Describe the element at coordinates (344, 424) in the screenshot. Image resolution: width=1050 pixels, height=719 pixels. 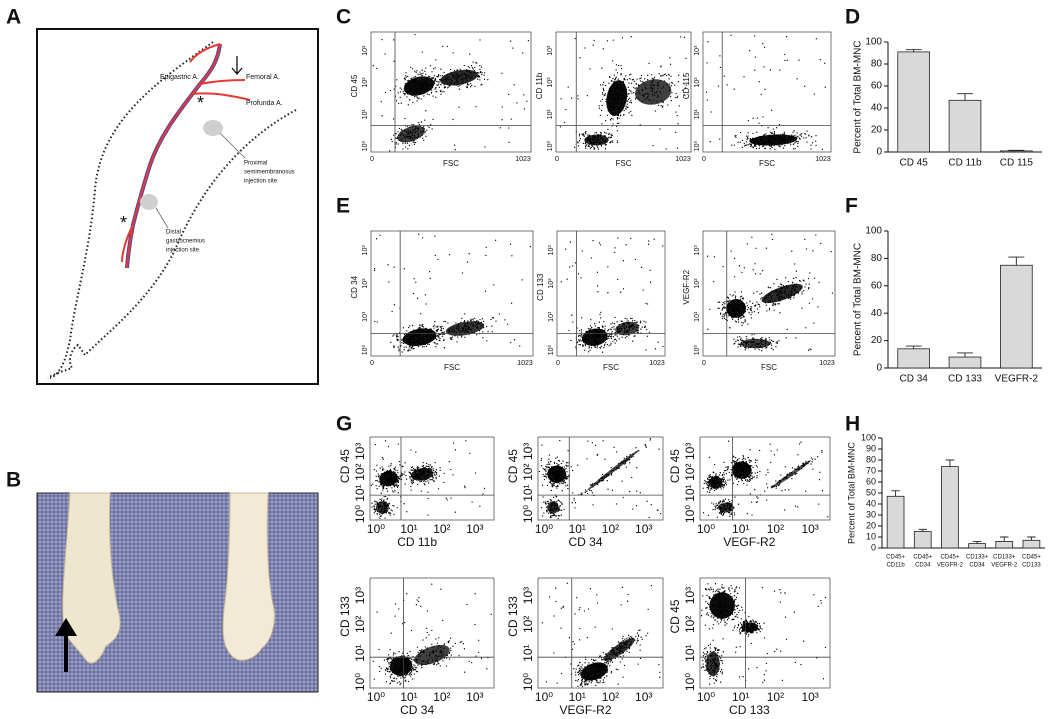
I see `panel-label: G` at that location.